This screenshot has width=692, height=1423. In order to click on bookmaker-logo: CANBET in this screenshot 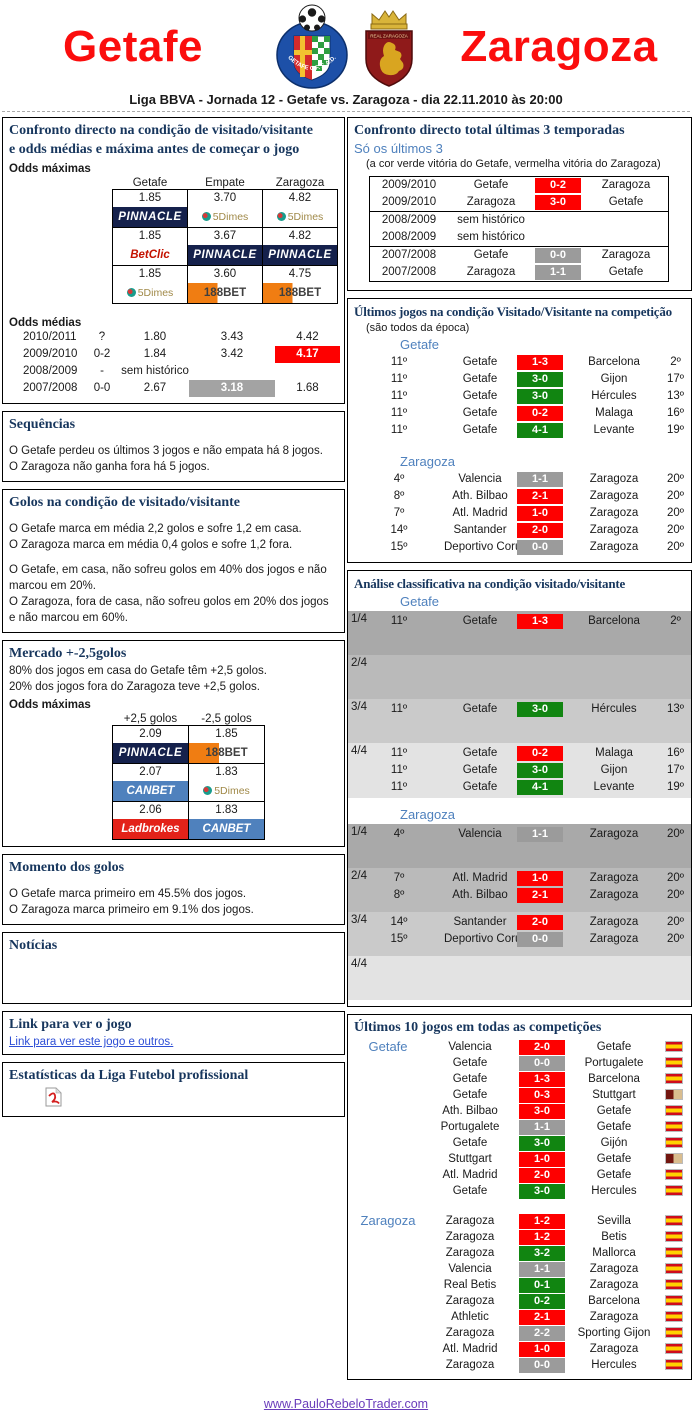, I will do `click(226, 829)`.